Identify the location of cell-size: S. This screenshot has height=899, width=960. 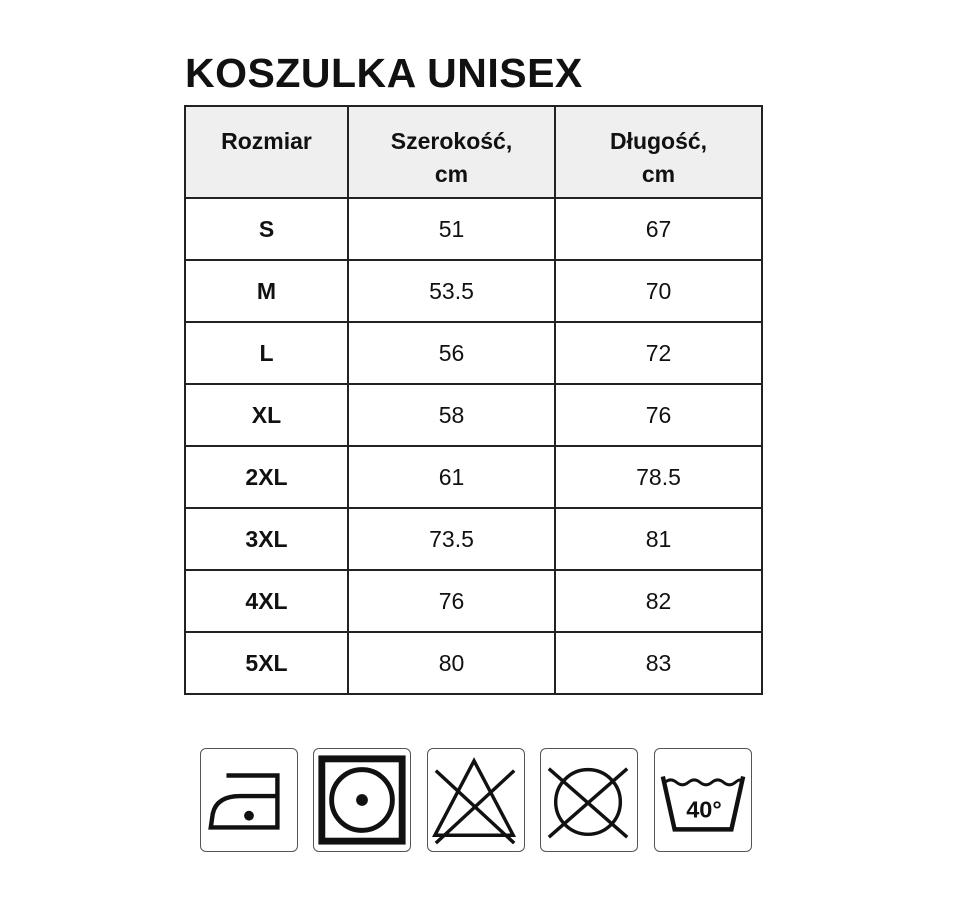
(266, 229).